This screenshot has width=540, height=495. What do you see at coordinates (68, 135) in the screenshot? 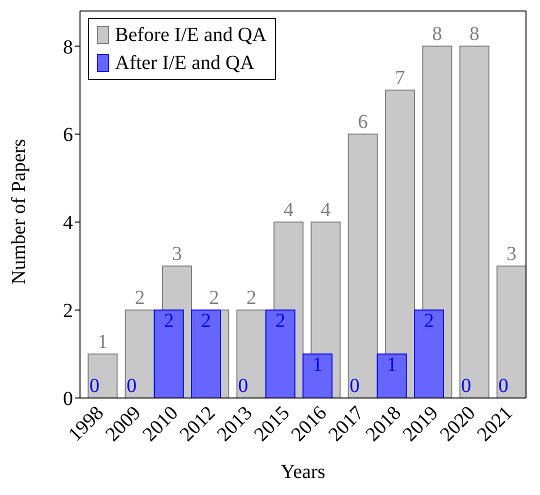
I see `y-tick-label: 6` at bounding box center [68, 135].